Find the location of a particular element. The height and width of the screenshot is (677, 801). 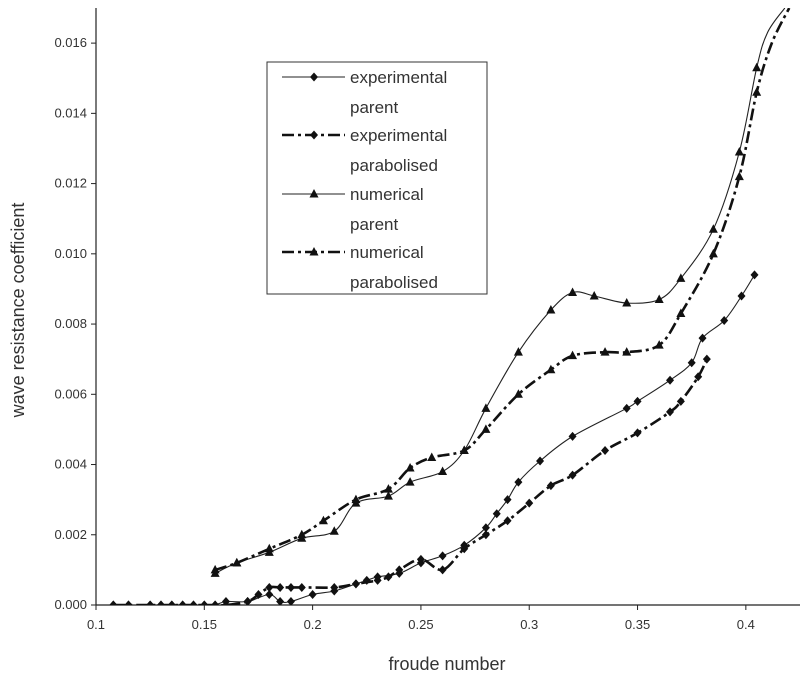

legend-item: experimental parabolised is located at coordinates (364, 150).